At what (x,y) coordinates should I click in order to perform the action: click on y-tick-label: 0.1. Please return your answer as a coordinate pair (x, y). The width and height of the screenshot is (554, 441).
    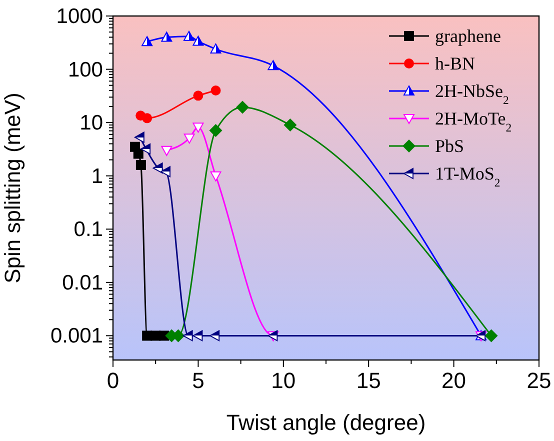
    Looking at the image, I should click on (88, 230).